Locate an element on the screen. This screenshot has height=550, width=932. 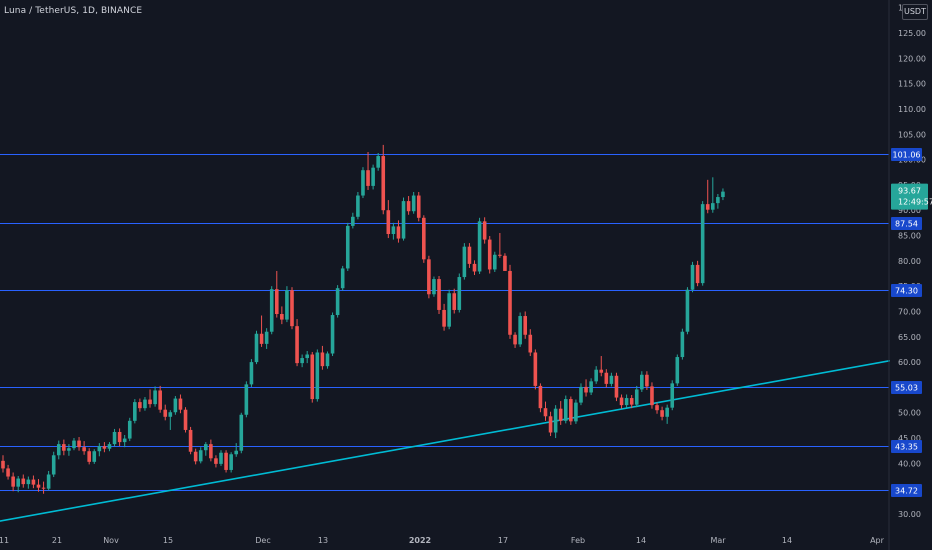
y-tick-label: 115.00 is located at coordinates (912, 84).